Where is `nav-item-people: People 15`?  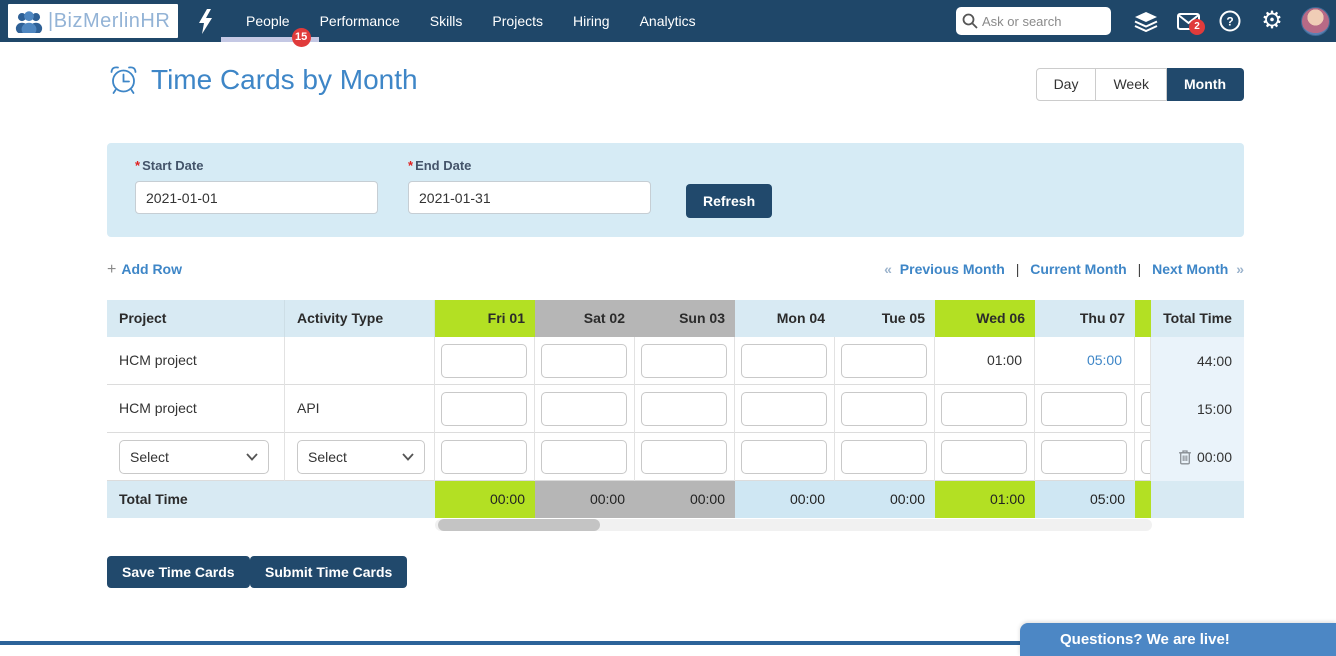
nav-item-people: People 15 is located at coordinates (270, 23).